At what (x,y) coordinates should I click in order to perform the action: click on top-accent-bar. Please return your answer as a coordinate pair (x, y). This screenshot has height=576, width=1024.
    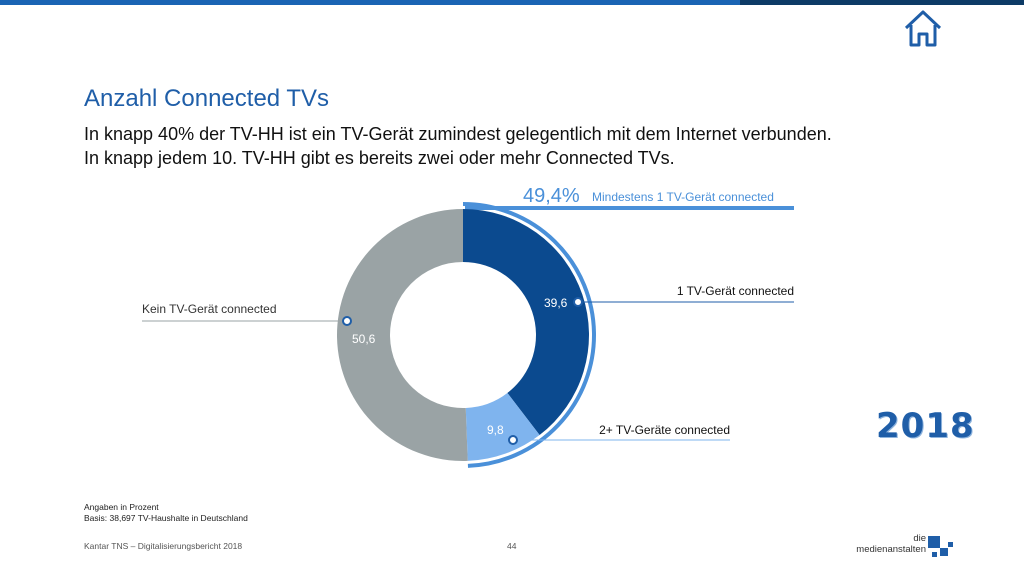
    Looking at the image, I should click on (370, 2).